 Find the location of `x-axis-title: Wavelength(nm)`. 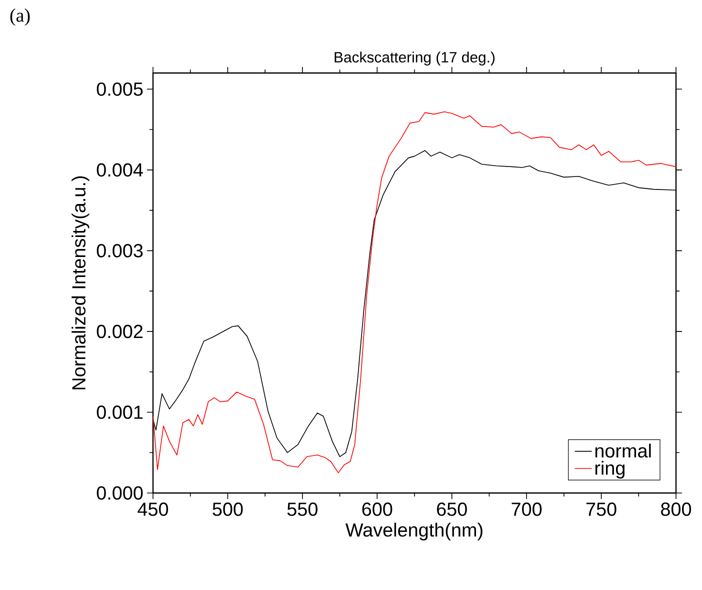

x-axis-title: Wavelength(nm) is located at coordinates (414, 531).